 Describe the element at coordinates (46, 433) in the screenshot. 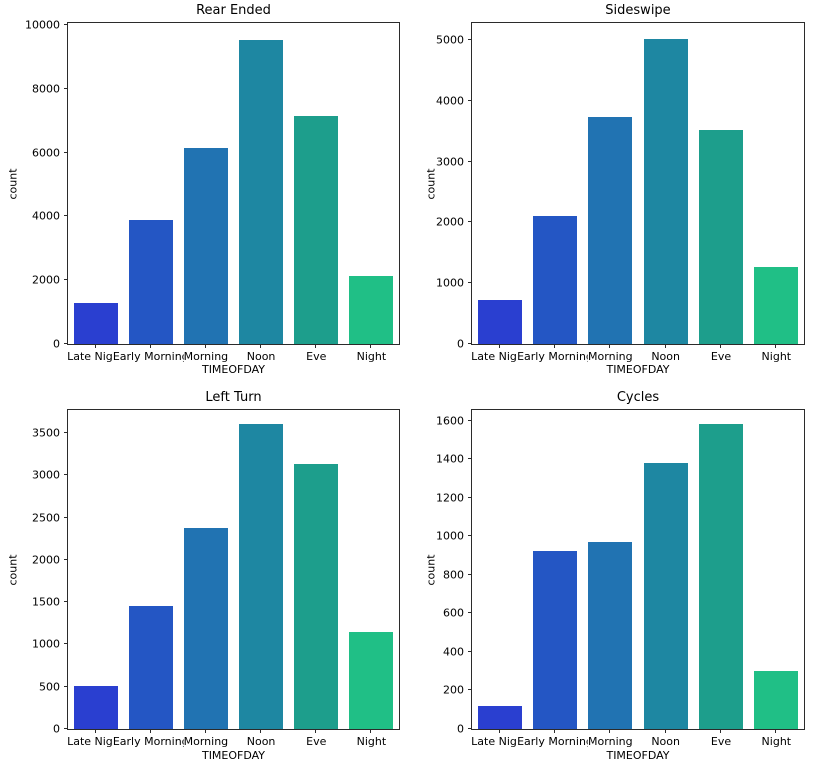

I see `y-tick-label: 3500` at that location.